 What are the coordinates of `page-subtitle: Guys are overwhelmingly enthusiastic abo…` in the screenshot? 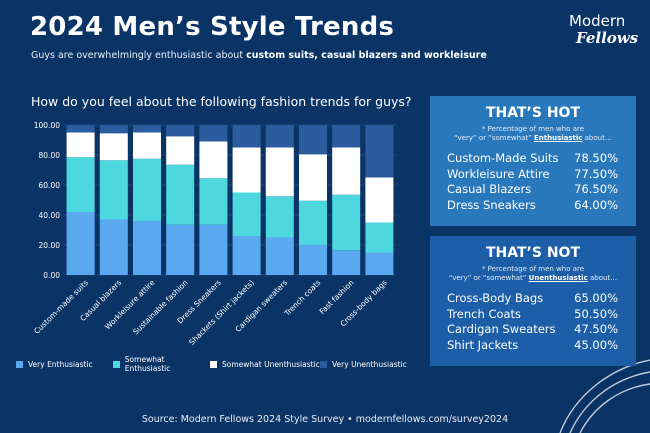 It's located at (259, 55).